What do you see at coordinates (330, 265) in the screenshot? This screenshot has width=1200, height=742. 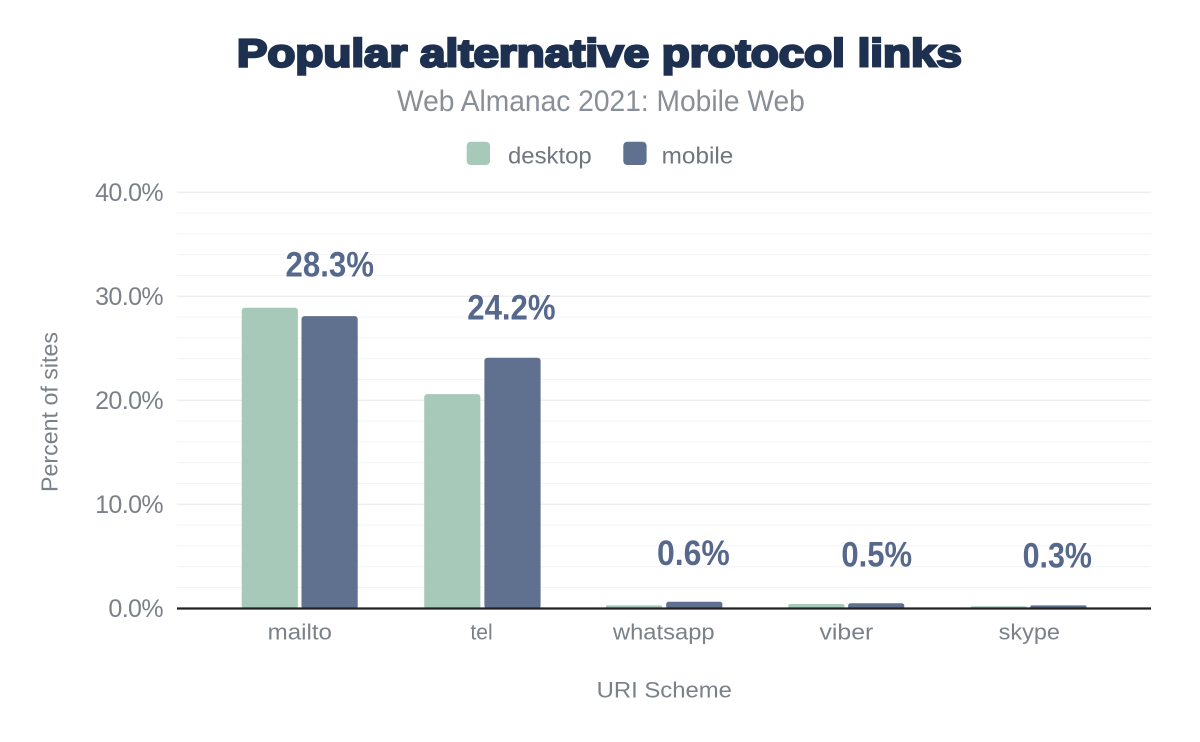 I see `svg-text: 28.3%` at bounding box center [330, 265].